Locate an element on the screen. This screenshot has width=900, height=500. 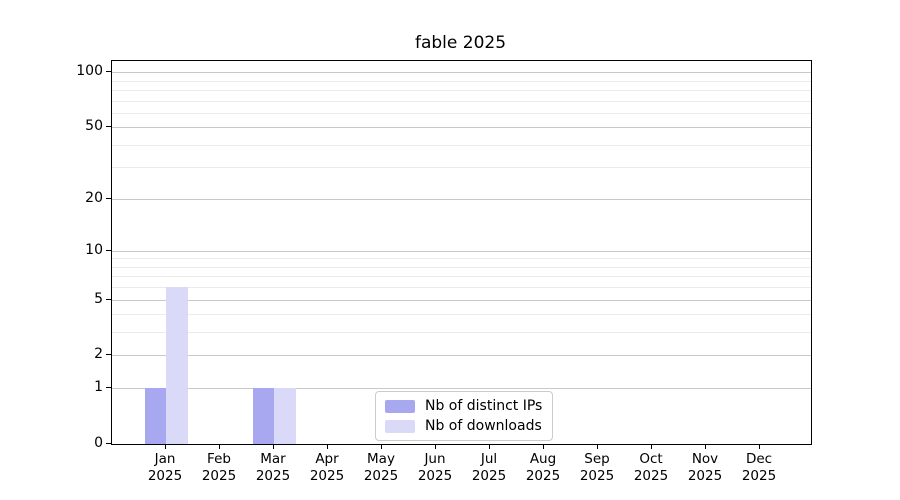
x-tick-label-sep: Sep 2025 is located at coordinates (597, 468).